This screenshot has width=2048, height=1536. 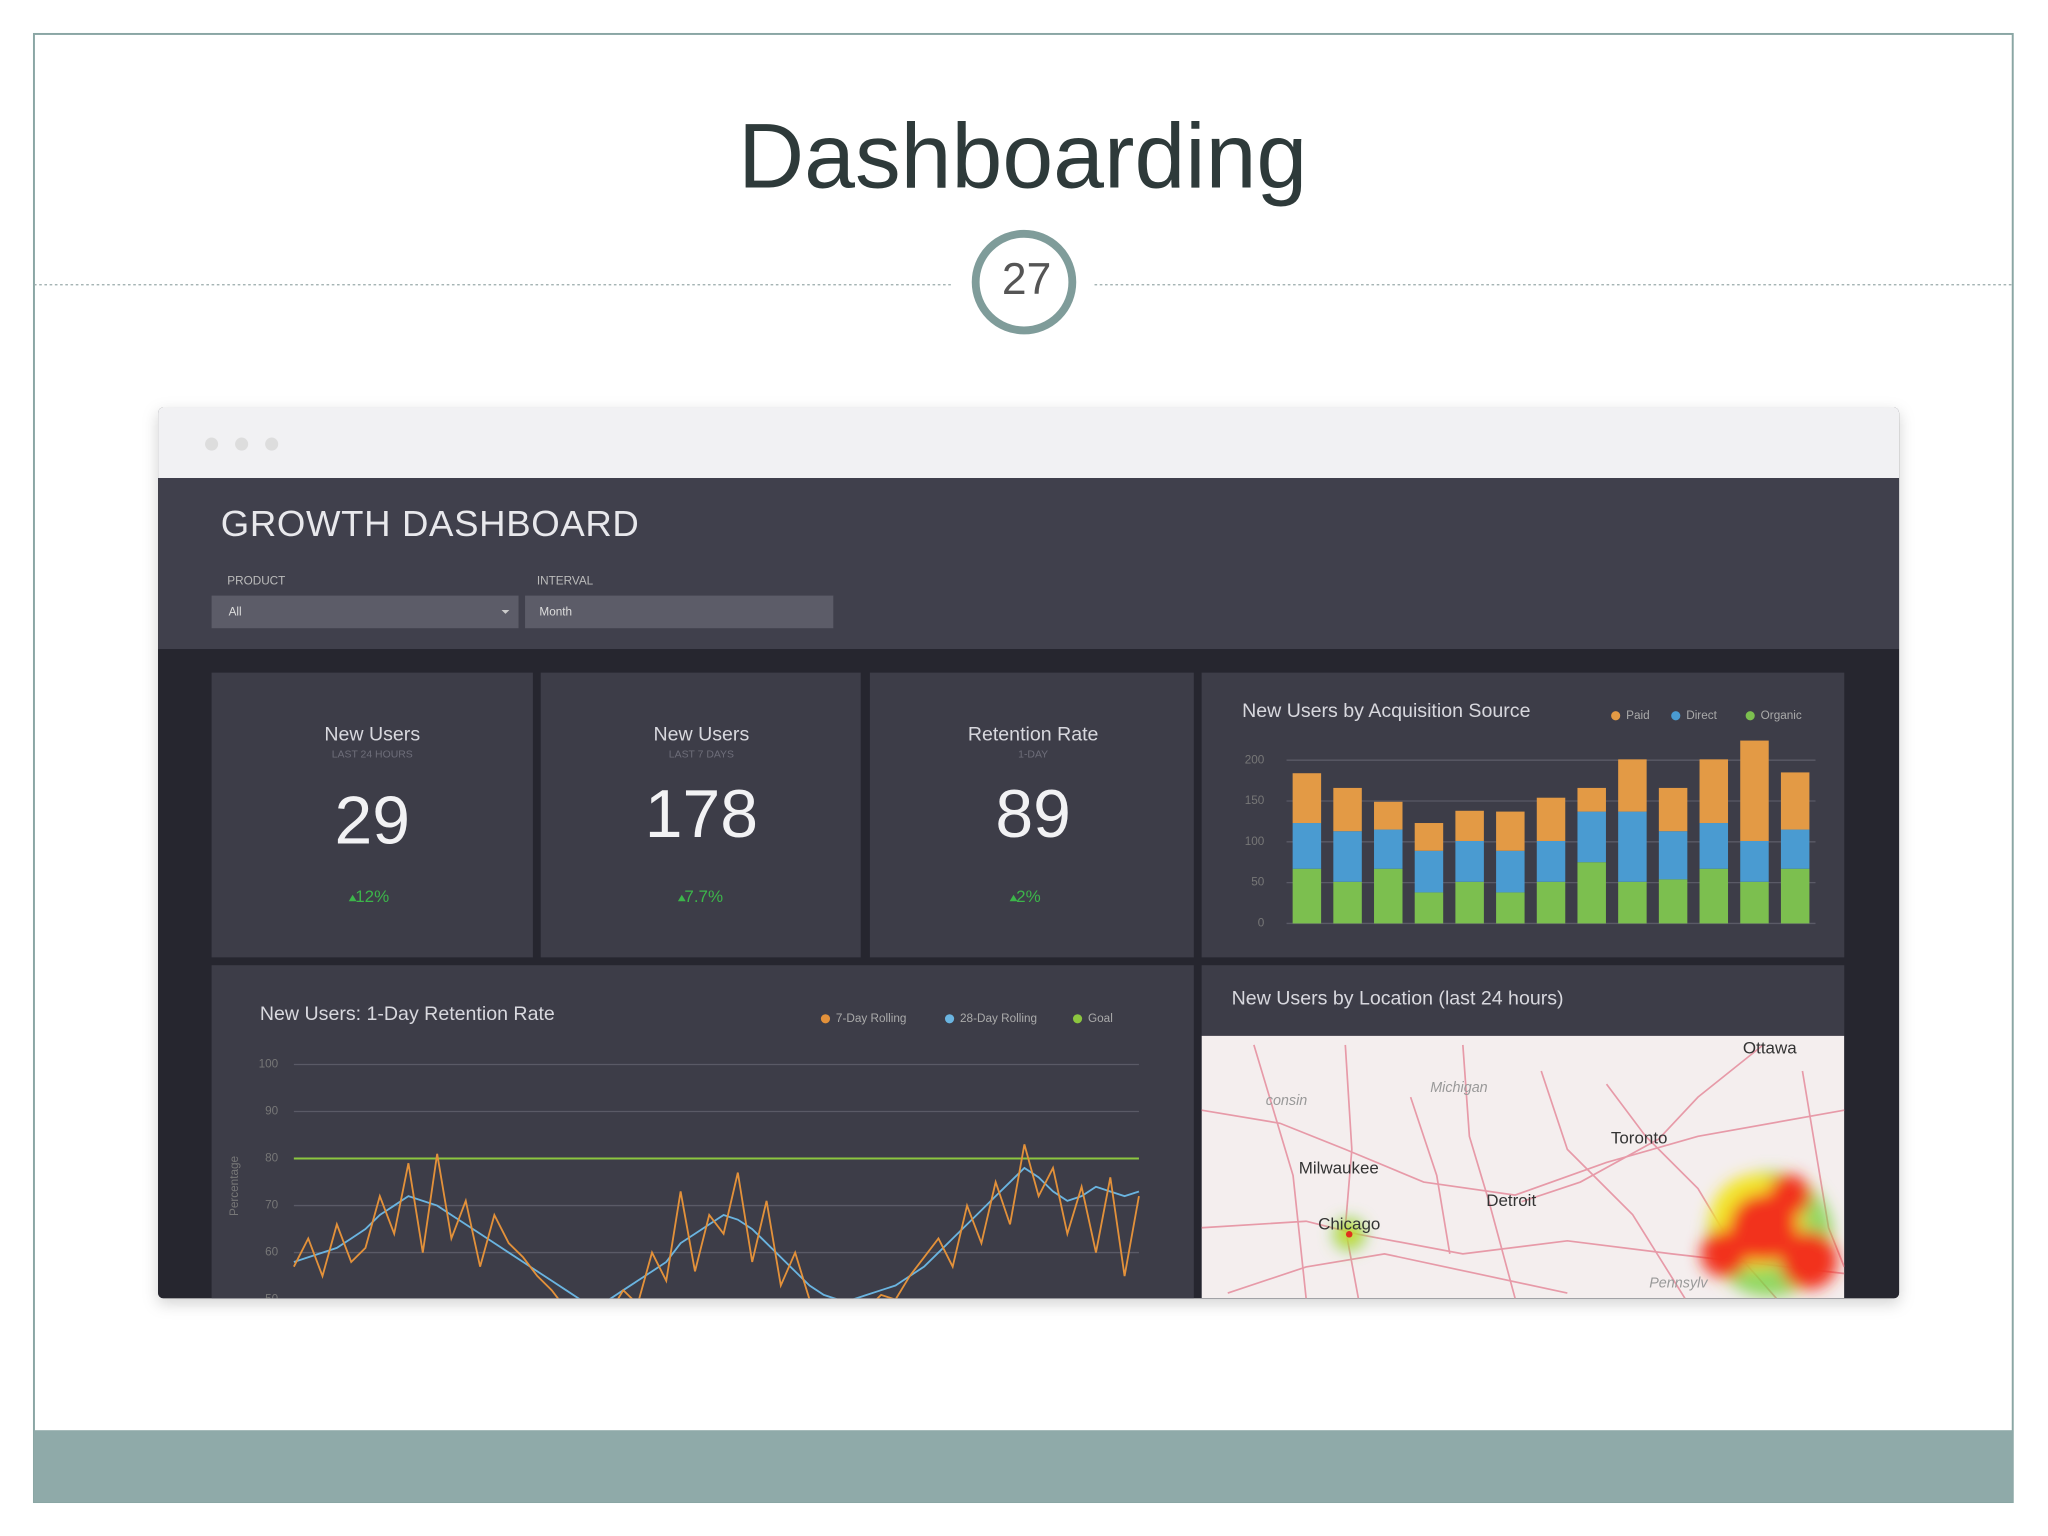 What do you see at coordinates (1029, 443) in the screenshot?
I see `window-bar` at bounding box center [1029, 443].